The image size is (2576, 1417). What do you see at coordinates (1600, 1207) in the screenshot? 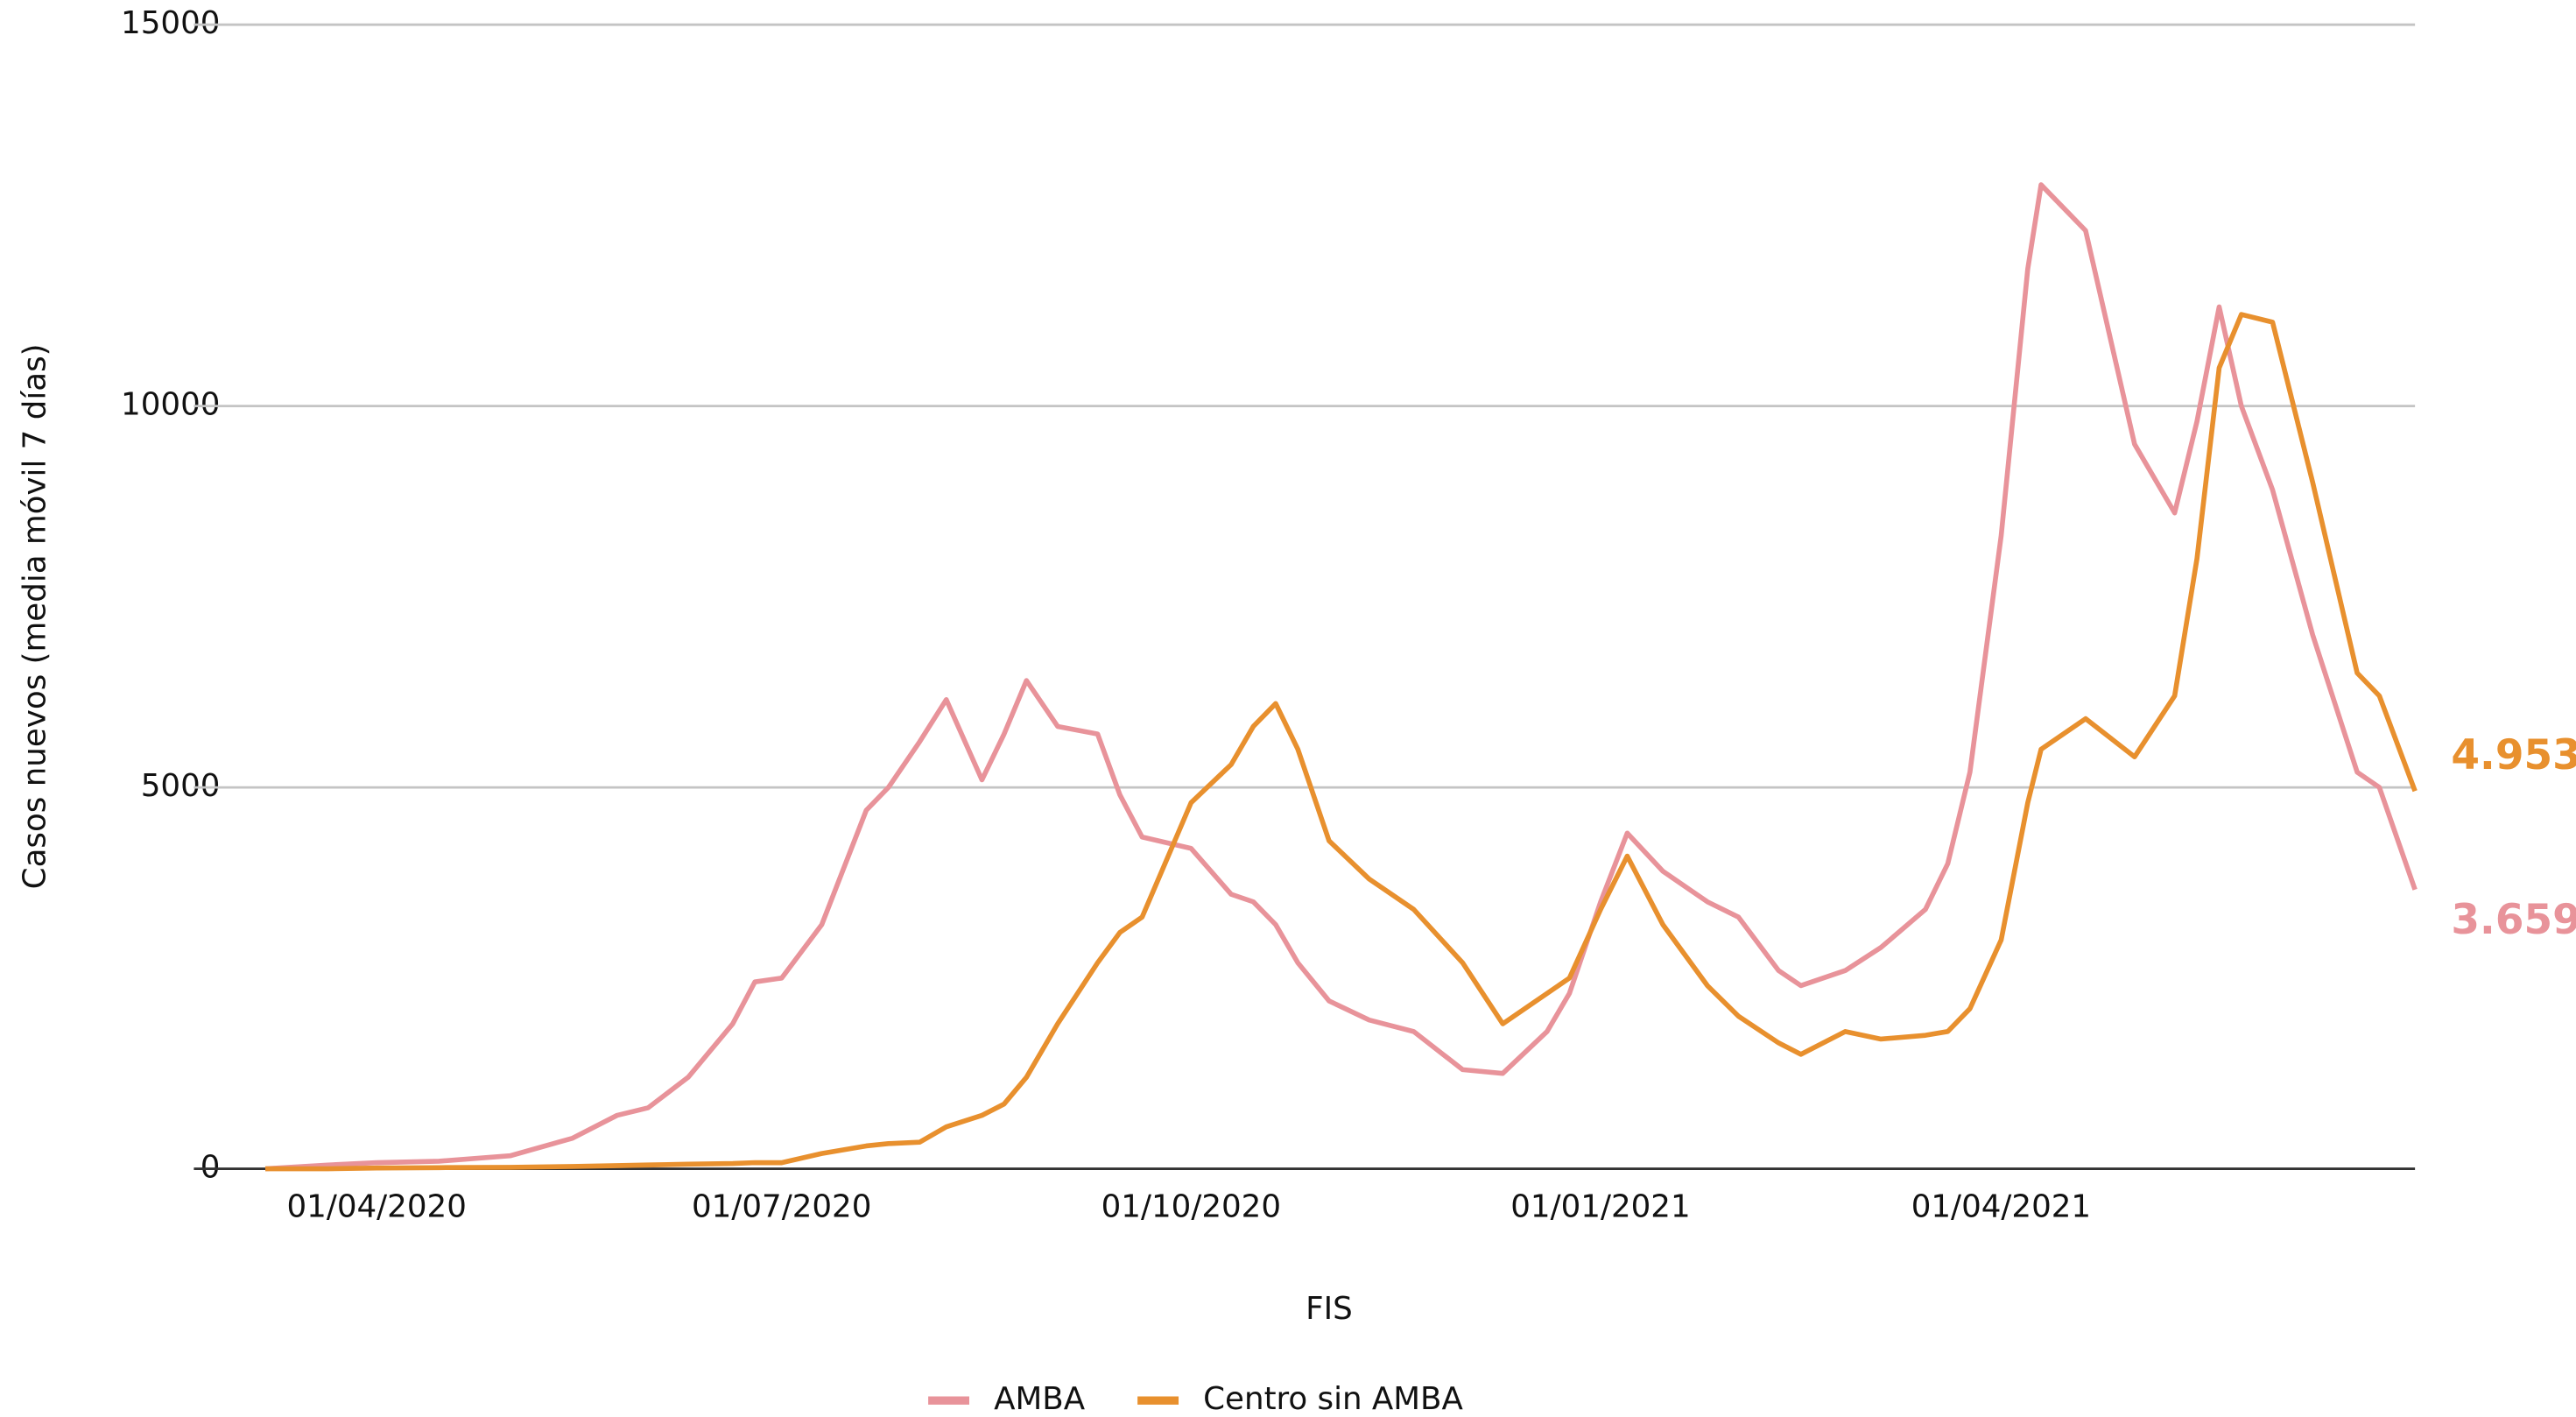
I see `x-tick-label: 01/01/2021` at bounding box center [1600, 1207].